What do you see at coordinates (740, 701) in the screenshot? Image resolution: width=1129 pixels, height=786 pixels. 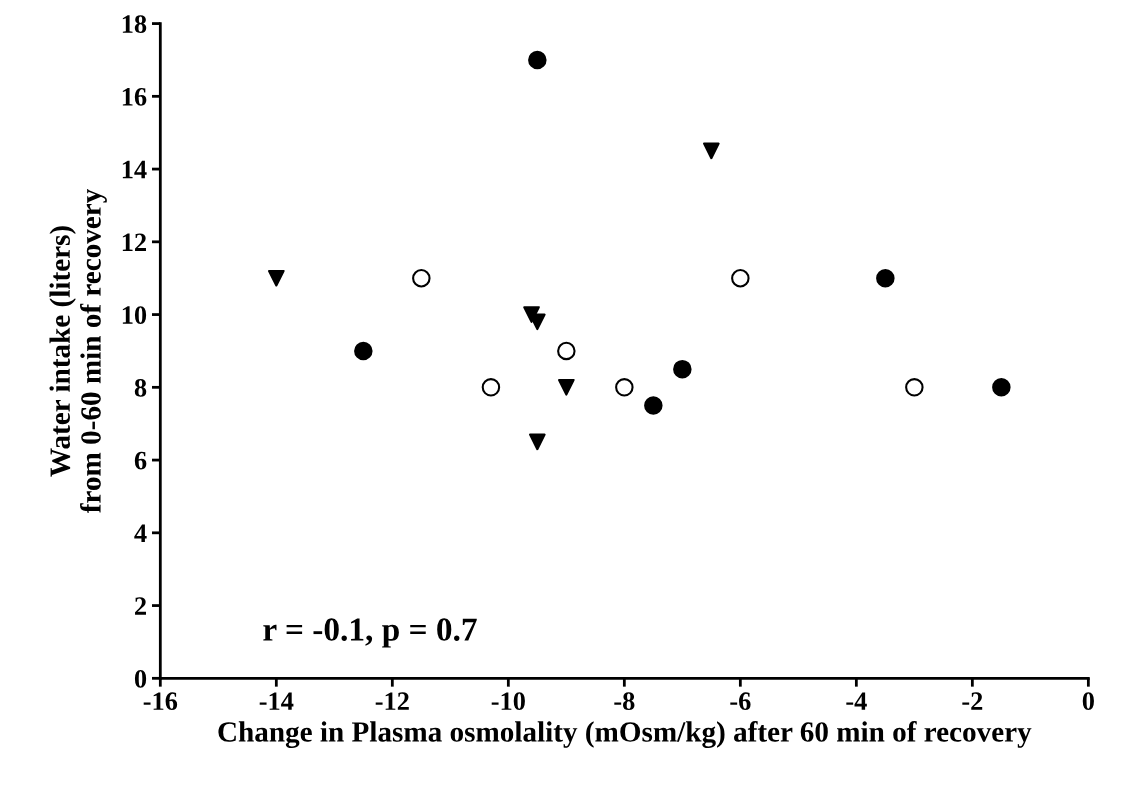 I see `x-tick-label: -6` at bounding box center [740, 701].